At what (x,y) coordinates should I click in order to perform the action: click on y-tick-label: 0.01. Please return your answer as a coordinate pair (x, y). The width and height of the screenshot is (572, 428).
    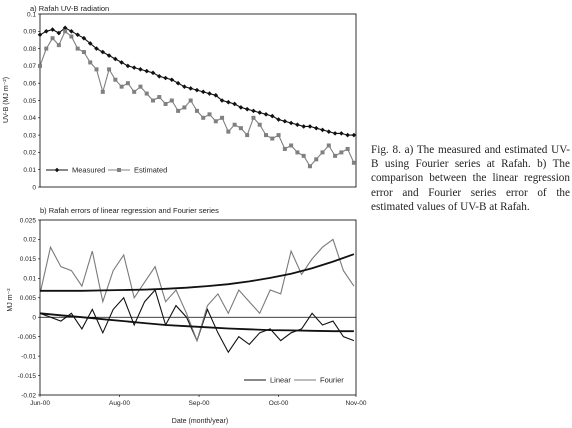
    Looking at the image, I should click on (29, 170).